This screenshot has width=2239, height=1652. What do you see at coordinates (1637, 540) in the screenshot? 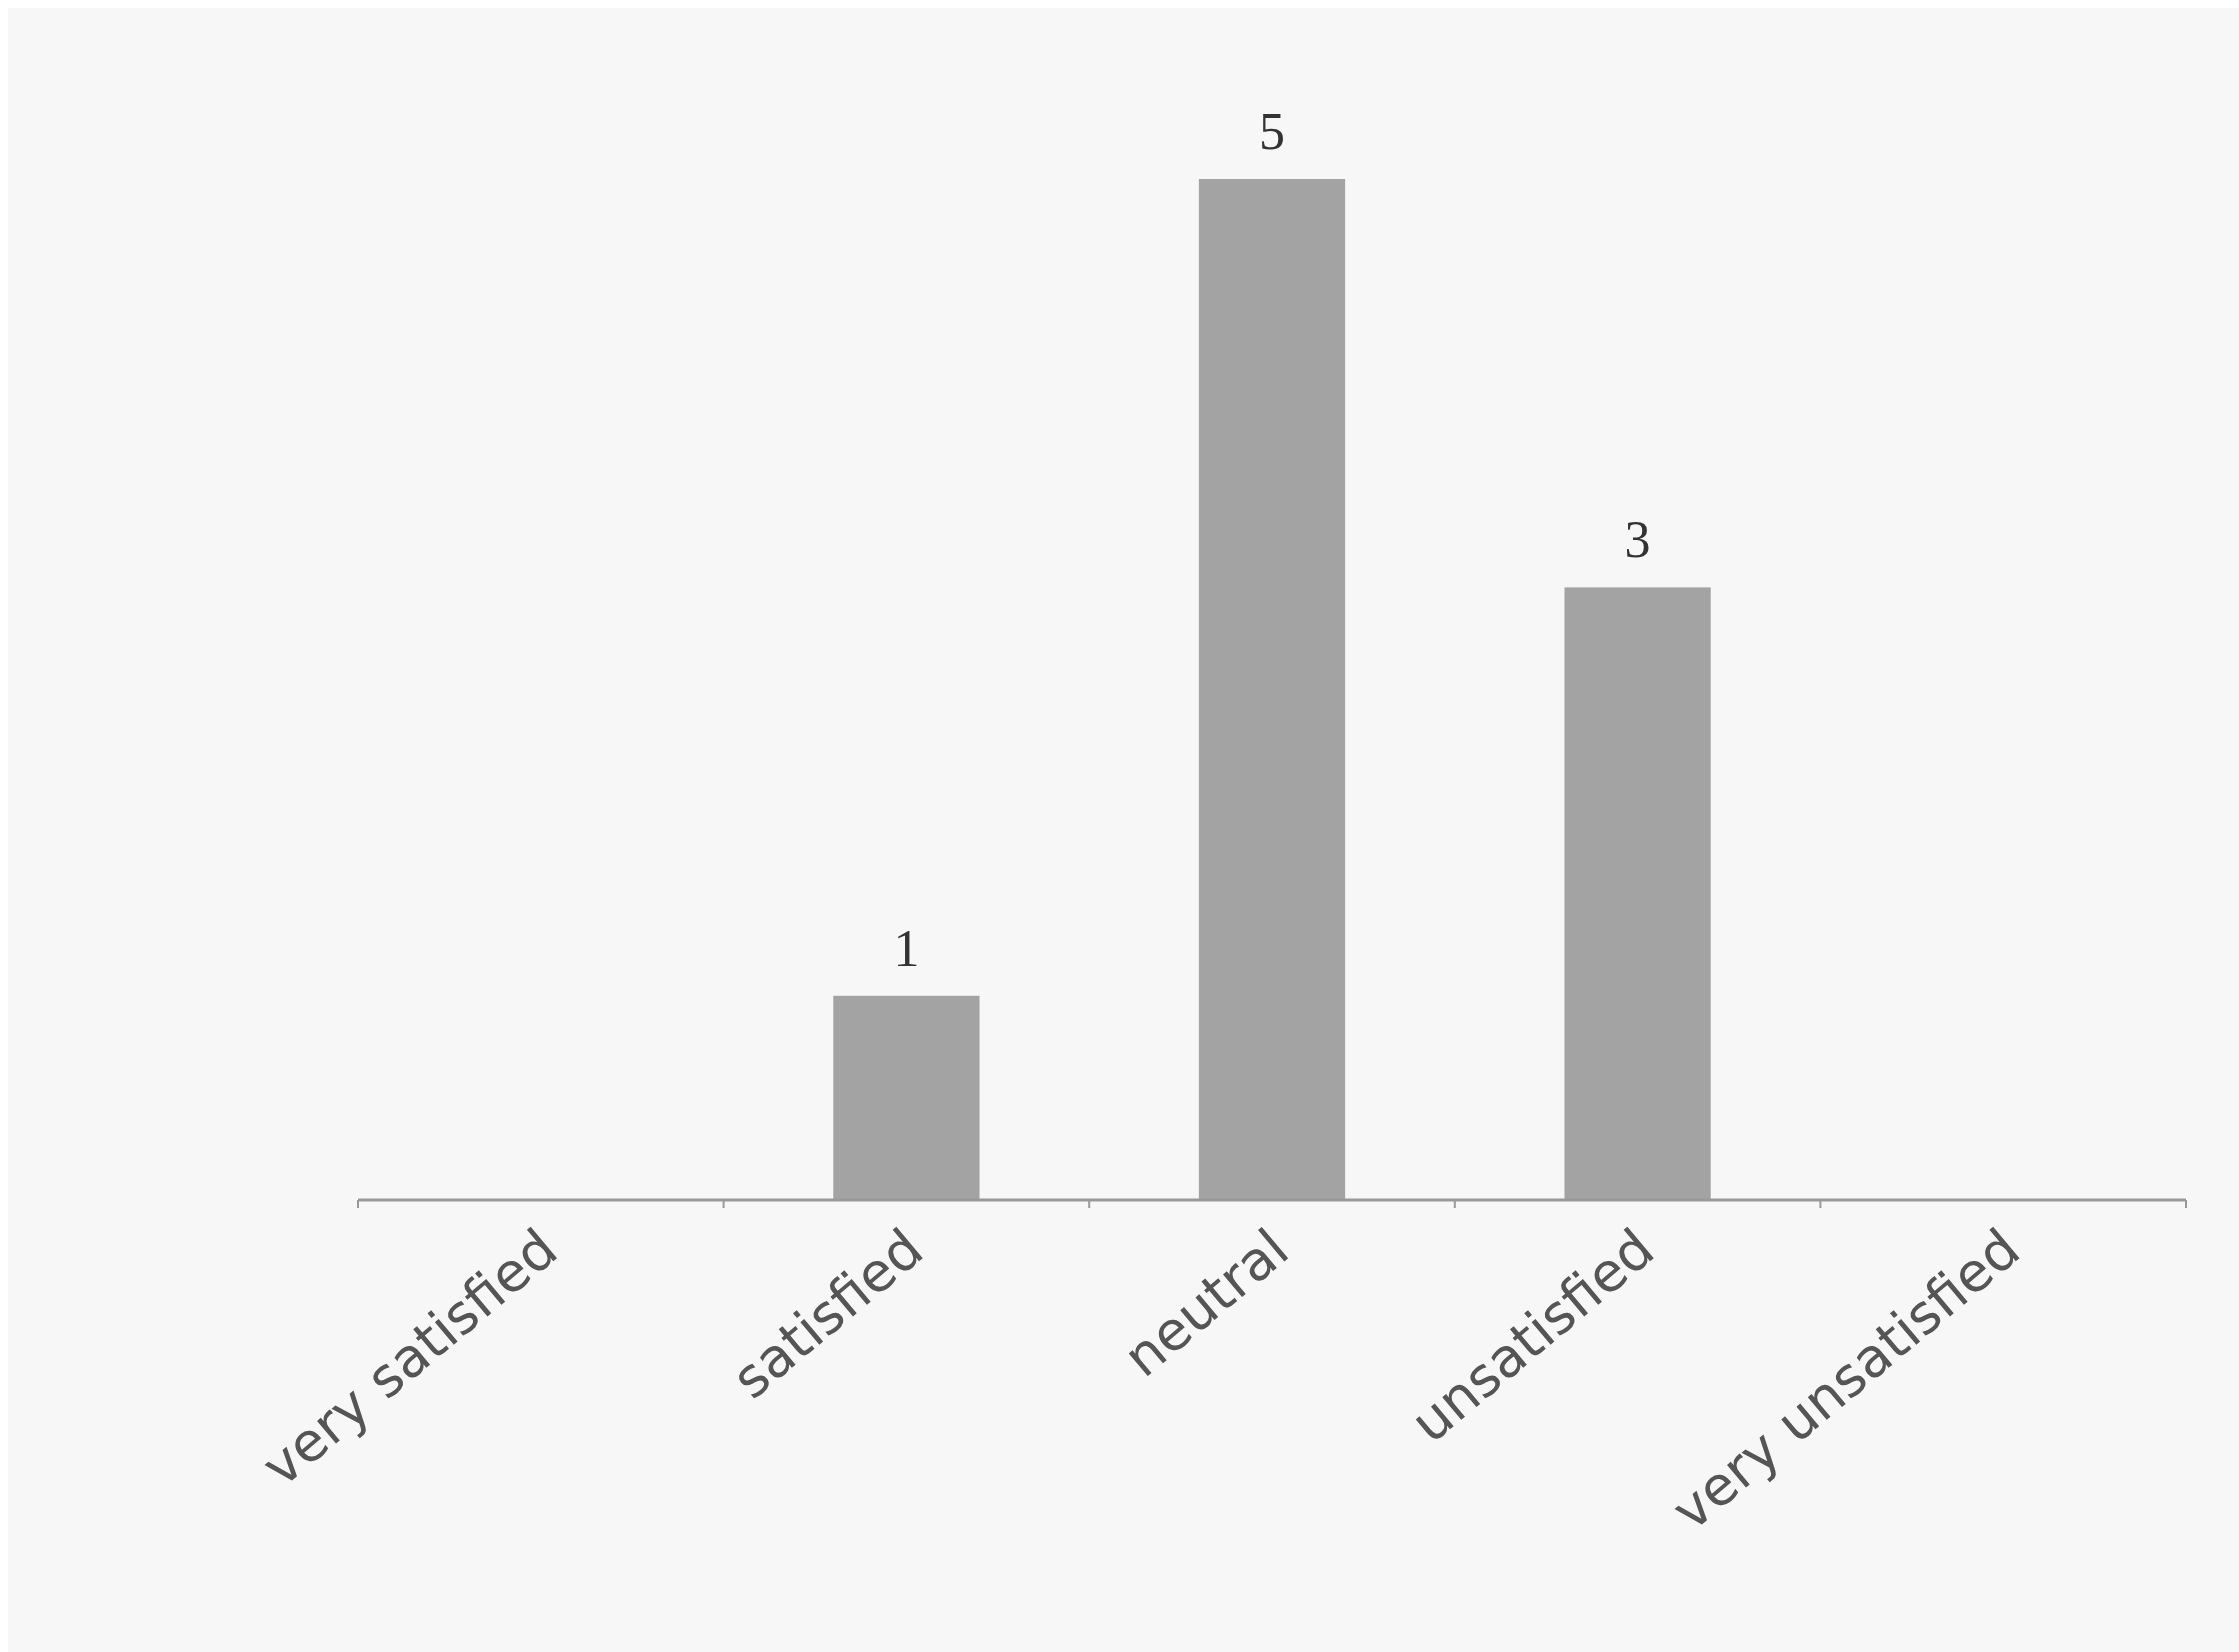
I see `data-label: 3` at bounding box center [1637, 540].